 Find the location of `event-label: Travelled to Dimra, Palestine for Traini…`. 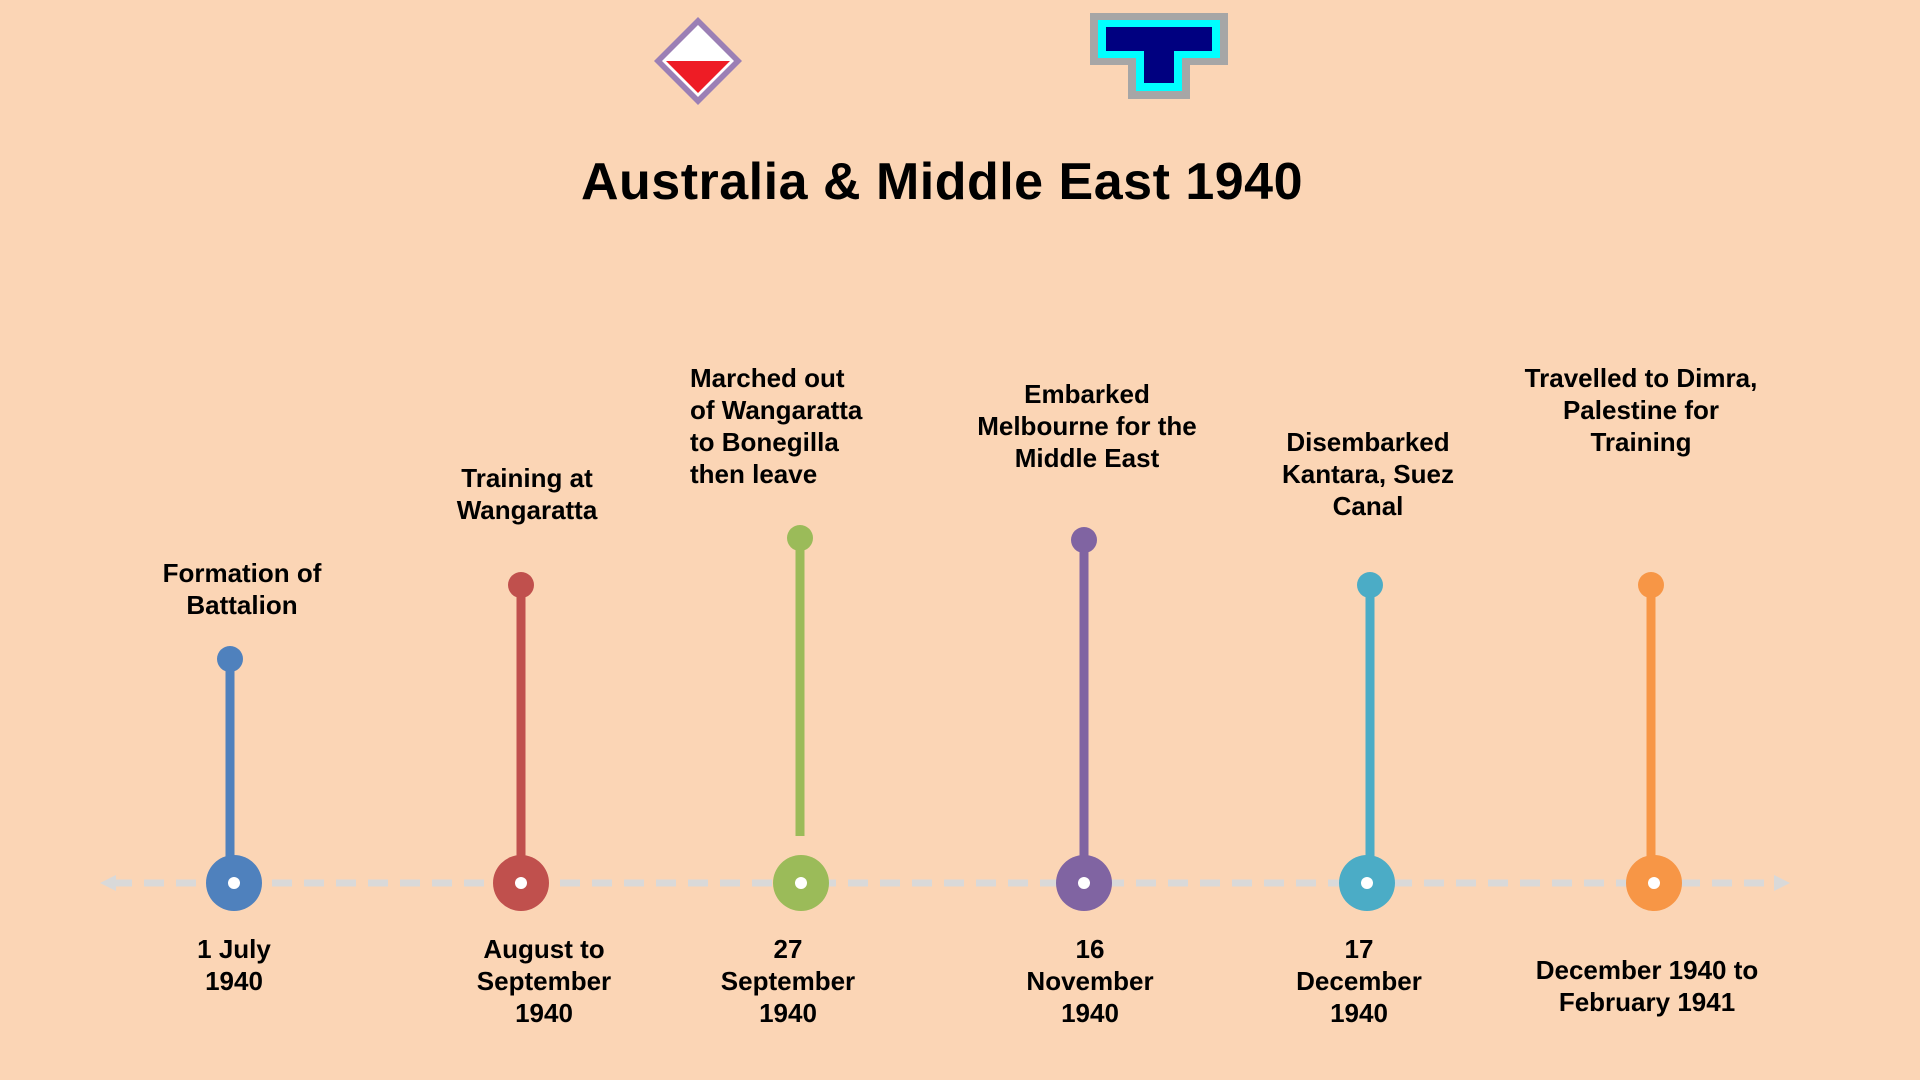

event-label: Travelled to Dimra, Palestine for Traini… is located at coordinates (1641, 410).